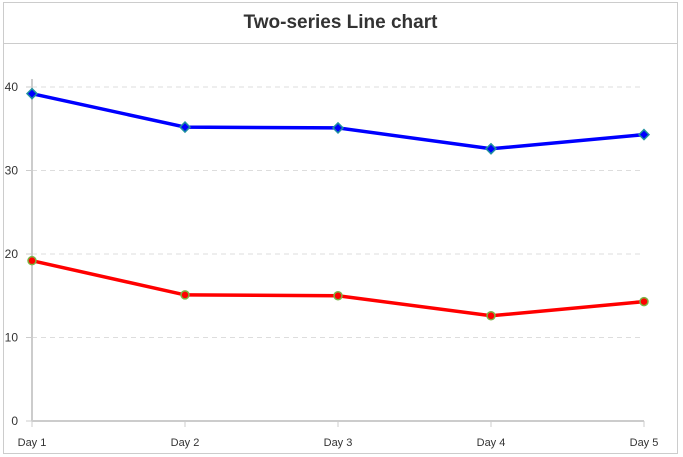  What do you see at coordinates (491, 443) in the screenshot?
I see `x-tick-label: Day 4` at bounding box center [491, 443].